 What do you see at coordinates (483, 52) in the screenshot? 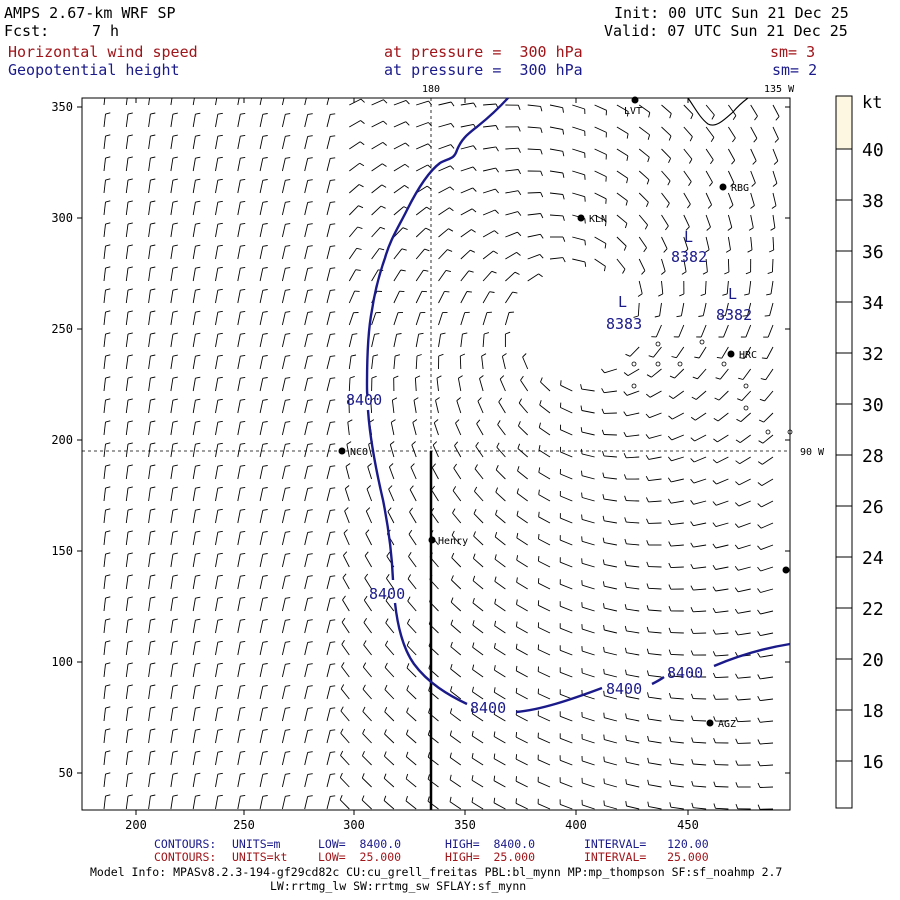
I see `field1-level: at pressure = 300 hPa` at bounding box center [483, 52].